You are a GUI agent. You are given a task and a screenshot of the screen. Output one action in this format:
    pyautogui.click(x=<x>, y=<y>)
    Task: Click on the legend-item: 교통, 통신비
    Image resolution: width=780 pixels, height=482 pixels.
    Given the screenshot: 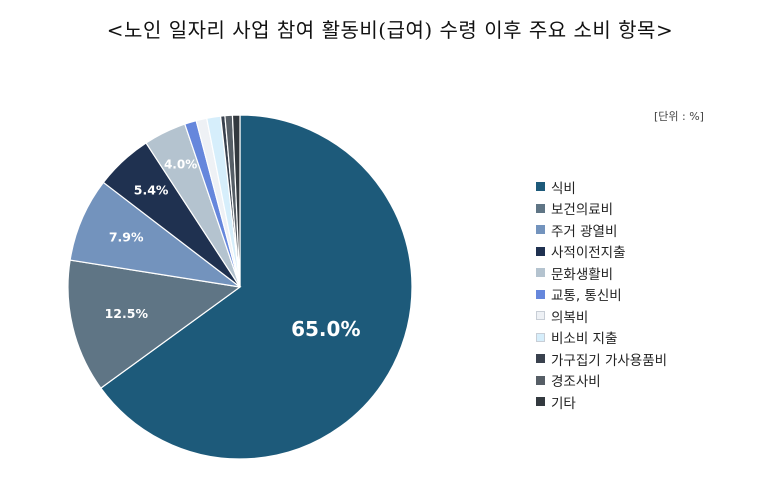 What is the action you would take?
    pyautogui.click(x=601, y=295)
    